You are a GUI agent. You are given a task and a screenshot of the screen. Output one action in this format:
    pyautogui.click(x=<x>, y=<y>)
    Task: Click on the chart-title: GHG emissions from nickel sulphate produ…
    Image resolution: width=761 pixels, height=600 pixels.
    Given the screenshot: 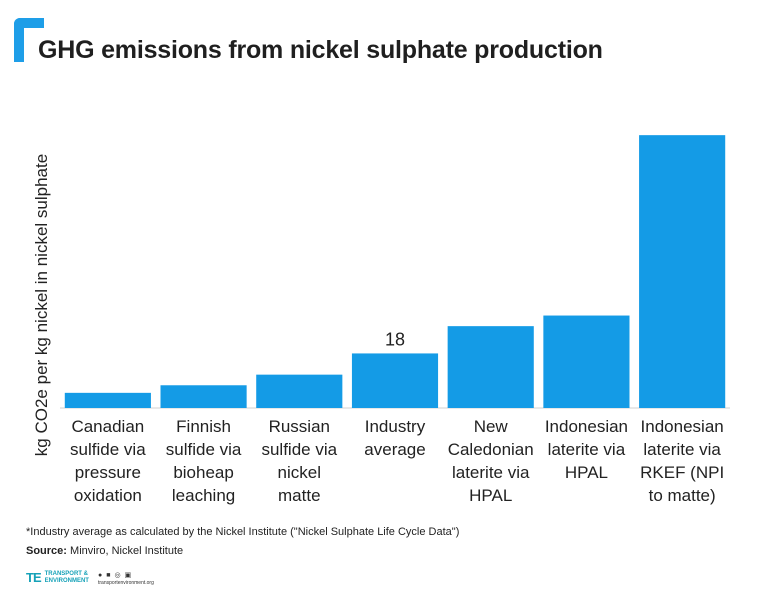 What is the action you would take?
    pyautogui.click(x=320, y=50)
    